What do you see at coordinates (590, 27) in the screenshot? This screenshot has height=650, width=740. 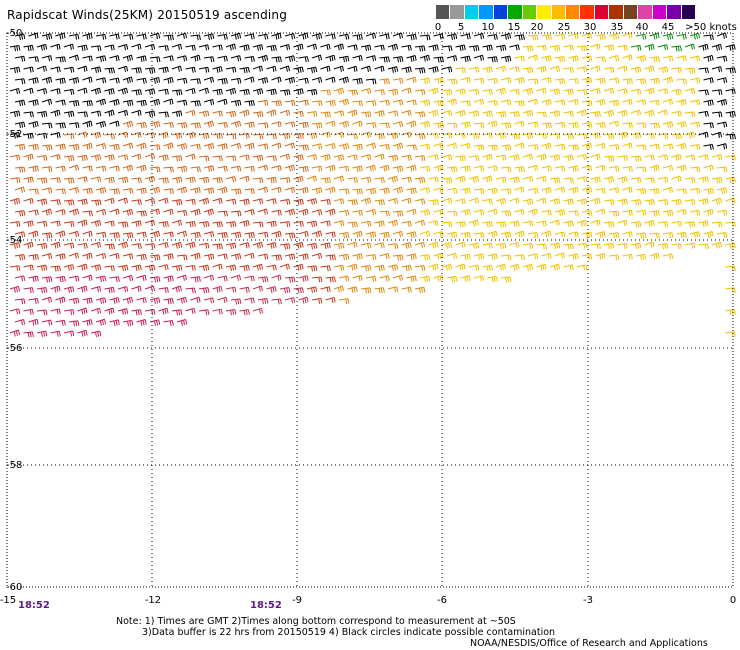 I see `legend-label: 30` at bounding box center [590, 27].